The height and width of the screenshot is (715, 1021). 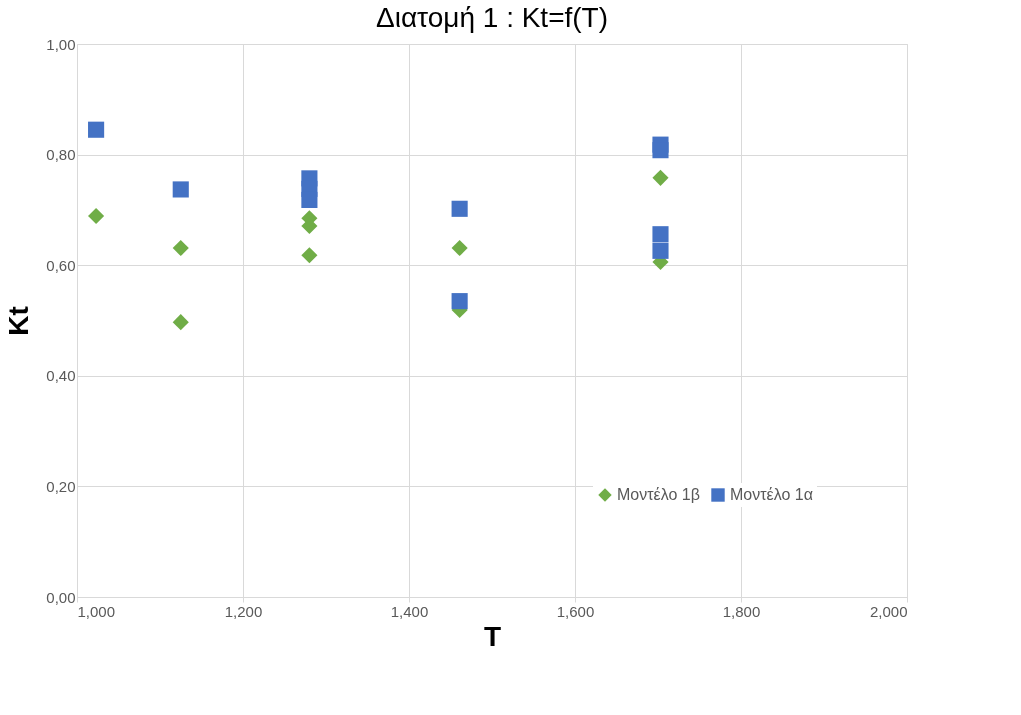 What do you see at coordinates (741, 611) in the screenshot?
I see `x-tick-label: 1,800` at bounding box center [741, 611].